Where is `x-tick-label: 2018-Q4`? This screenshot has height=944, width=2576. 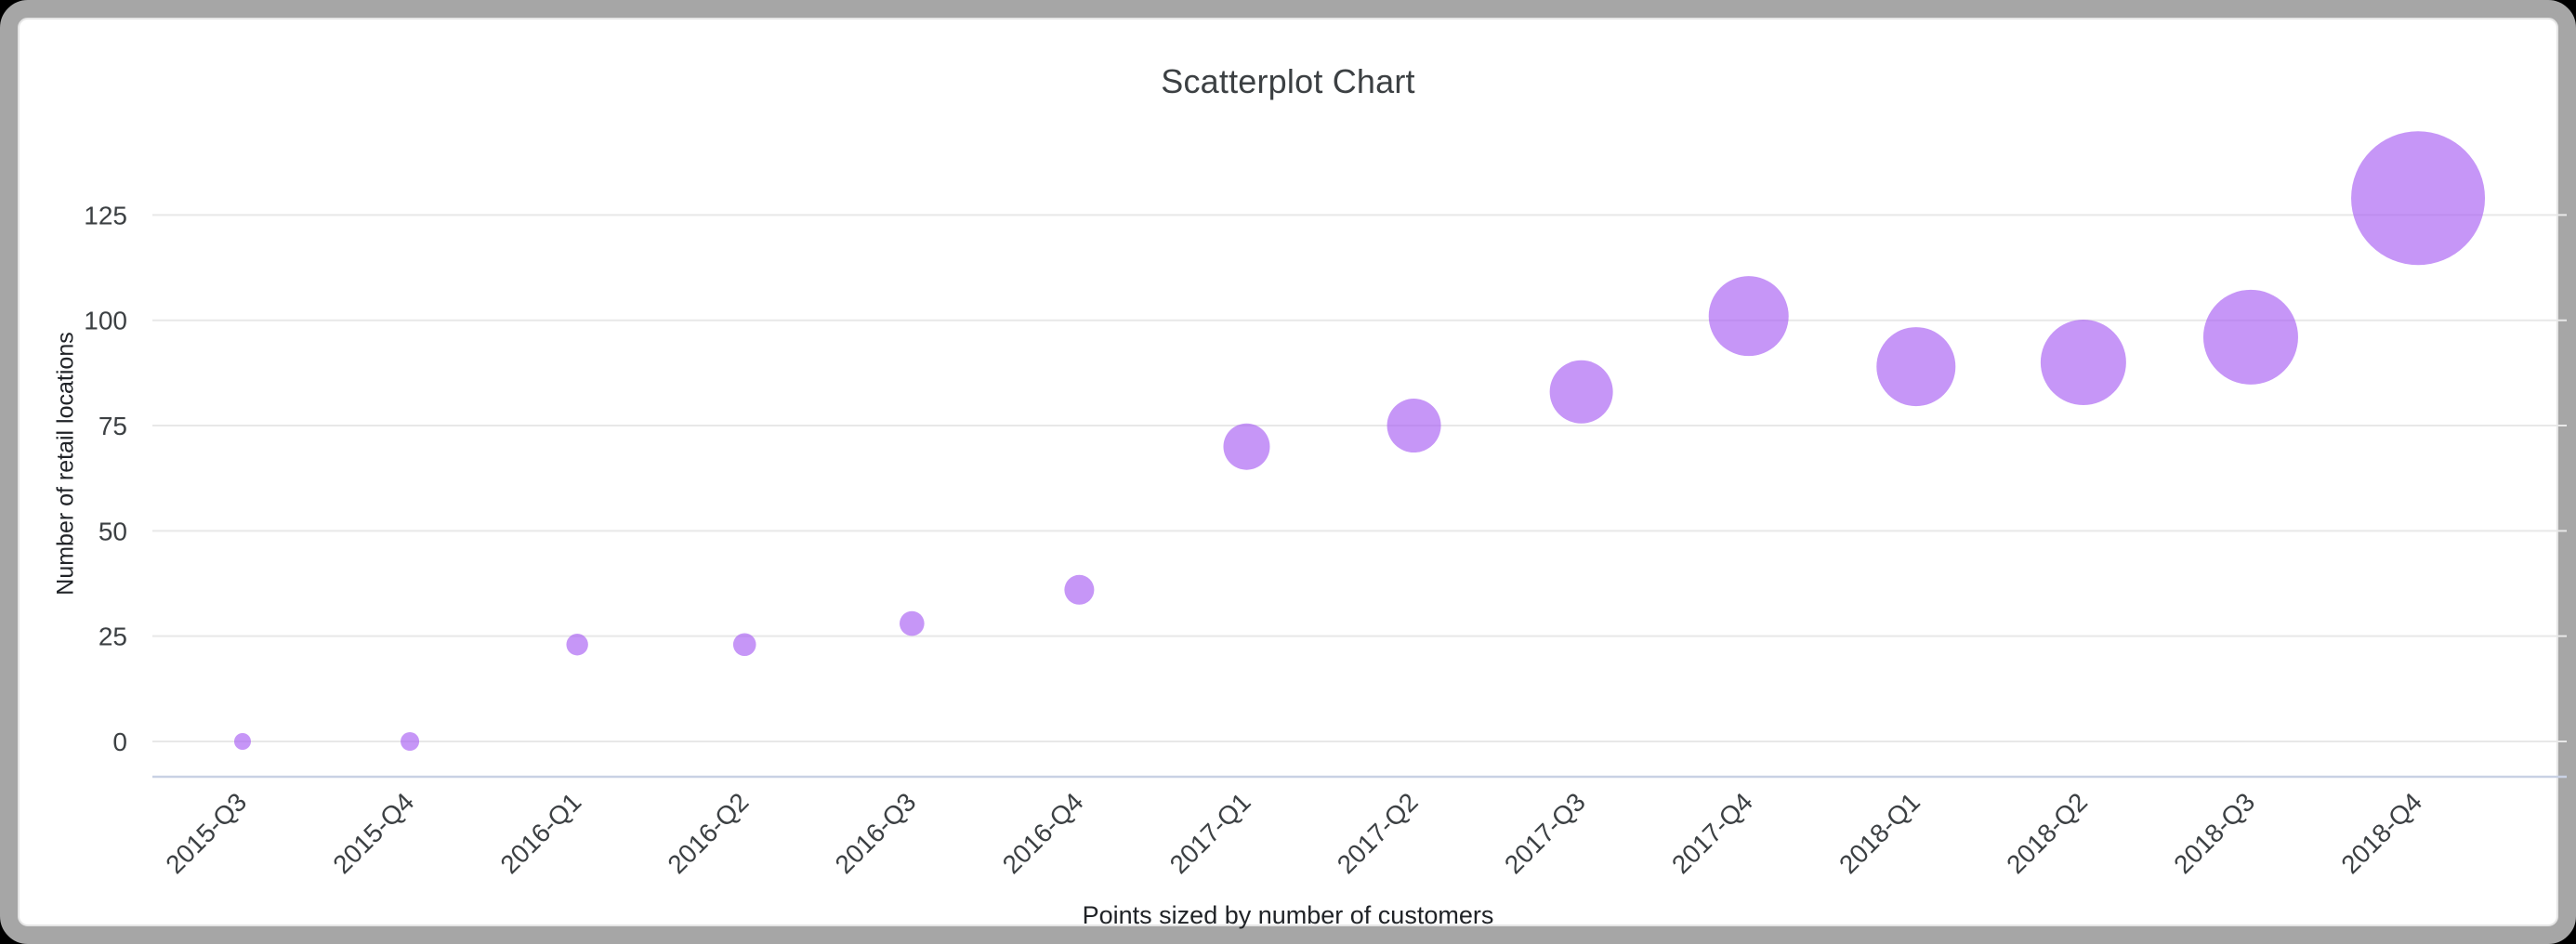 x-tick-label: 2018-Q4 is located at coordinates (2381, 833).